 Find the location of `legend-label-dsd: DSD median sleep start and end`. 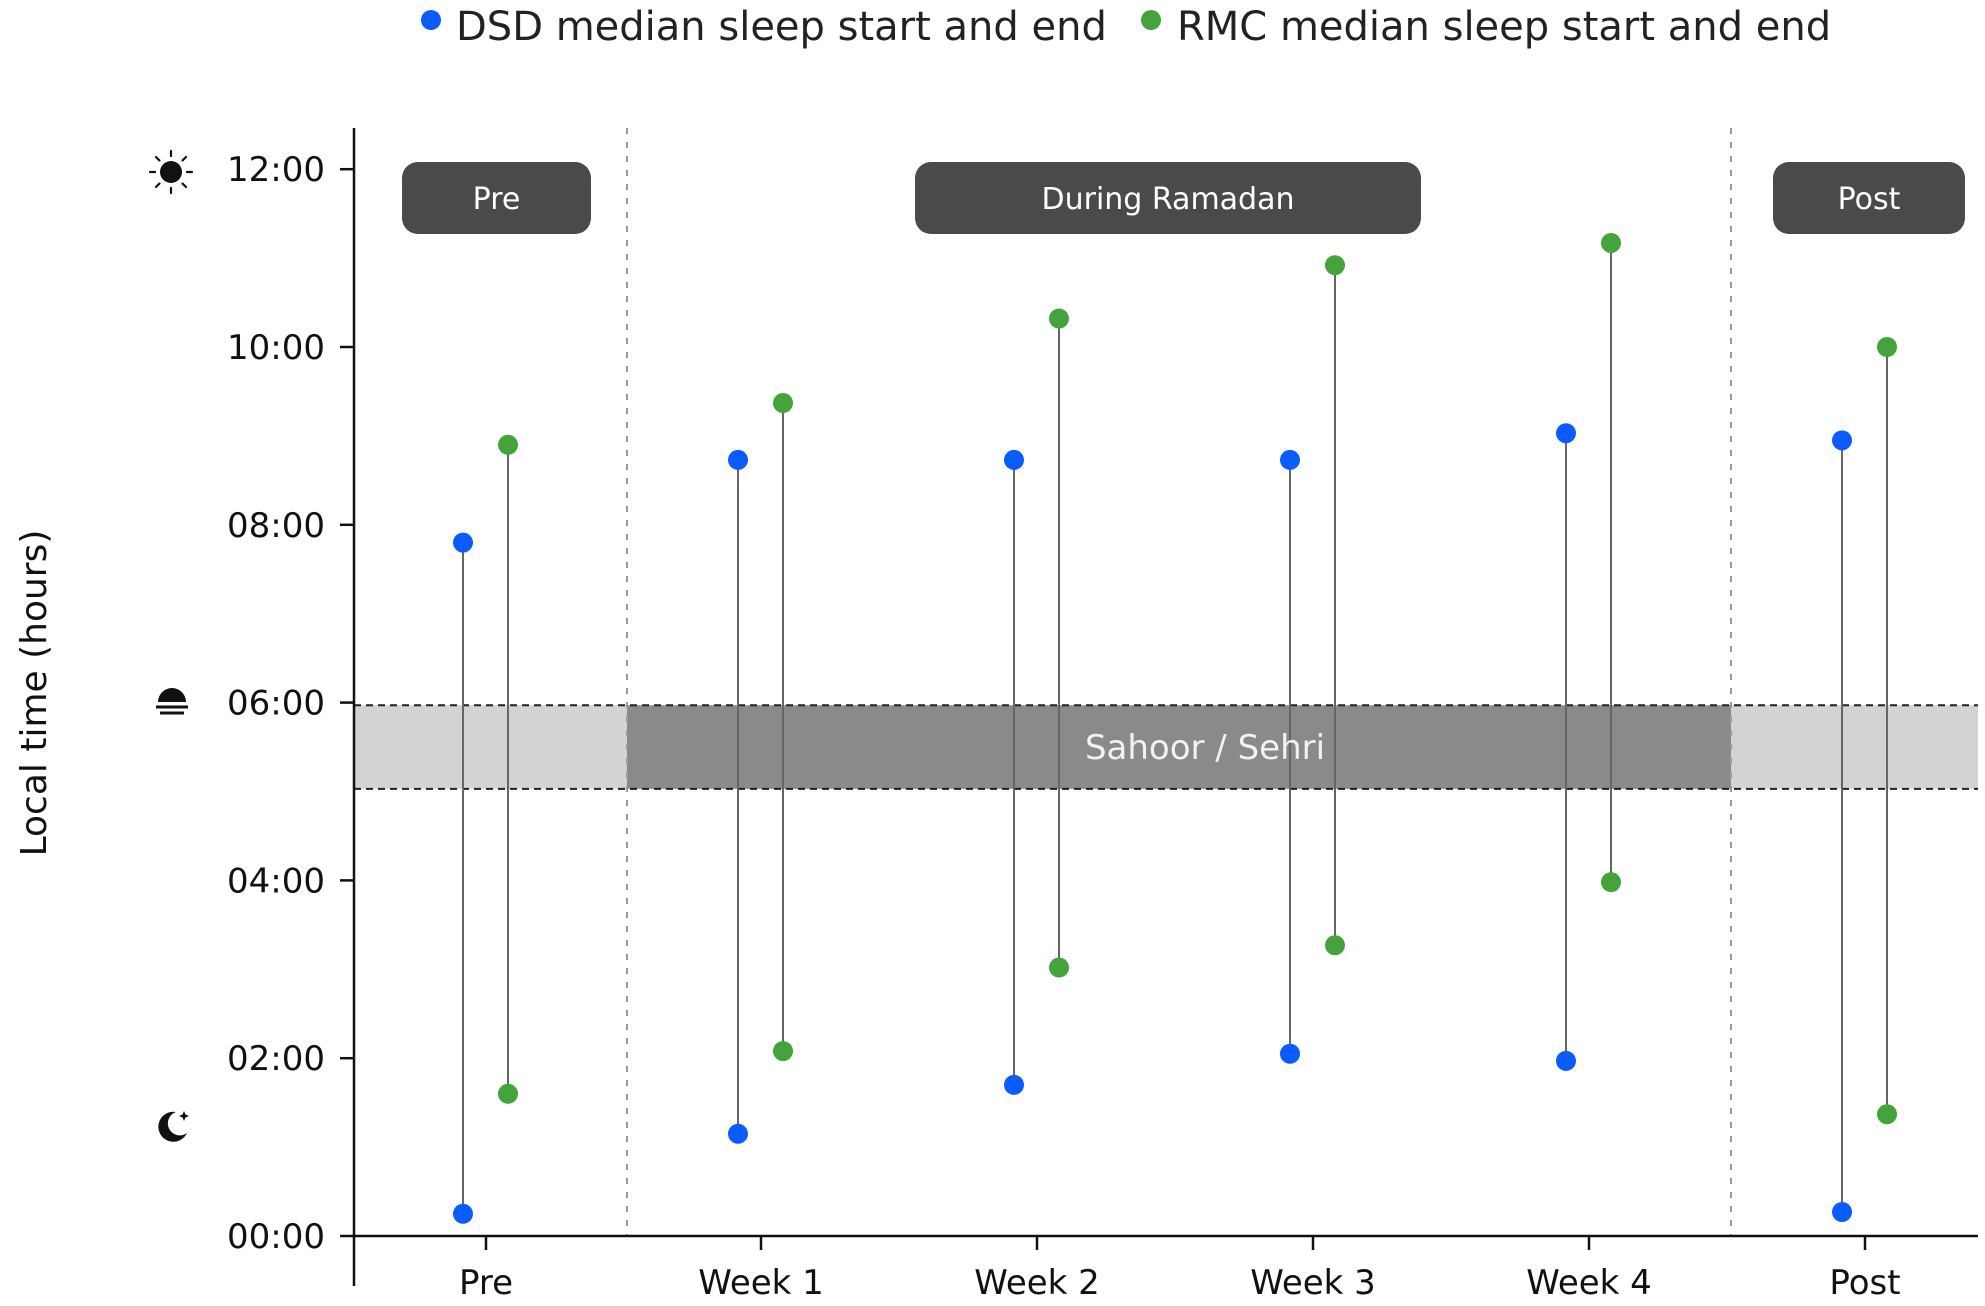

legend-label-dsd: DSD median sleep start and end is located at coordinates (781, 27).